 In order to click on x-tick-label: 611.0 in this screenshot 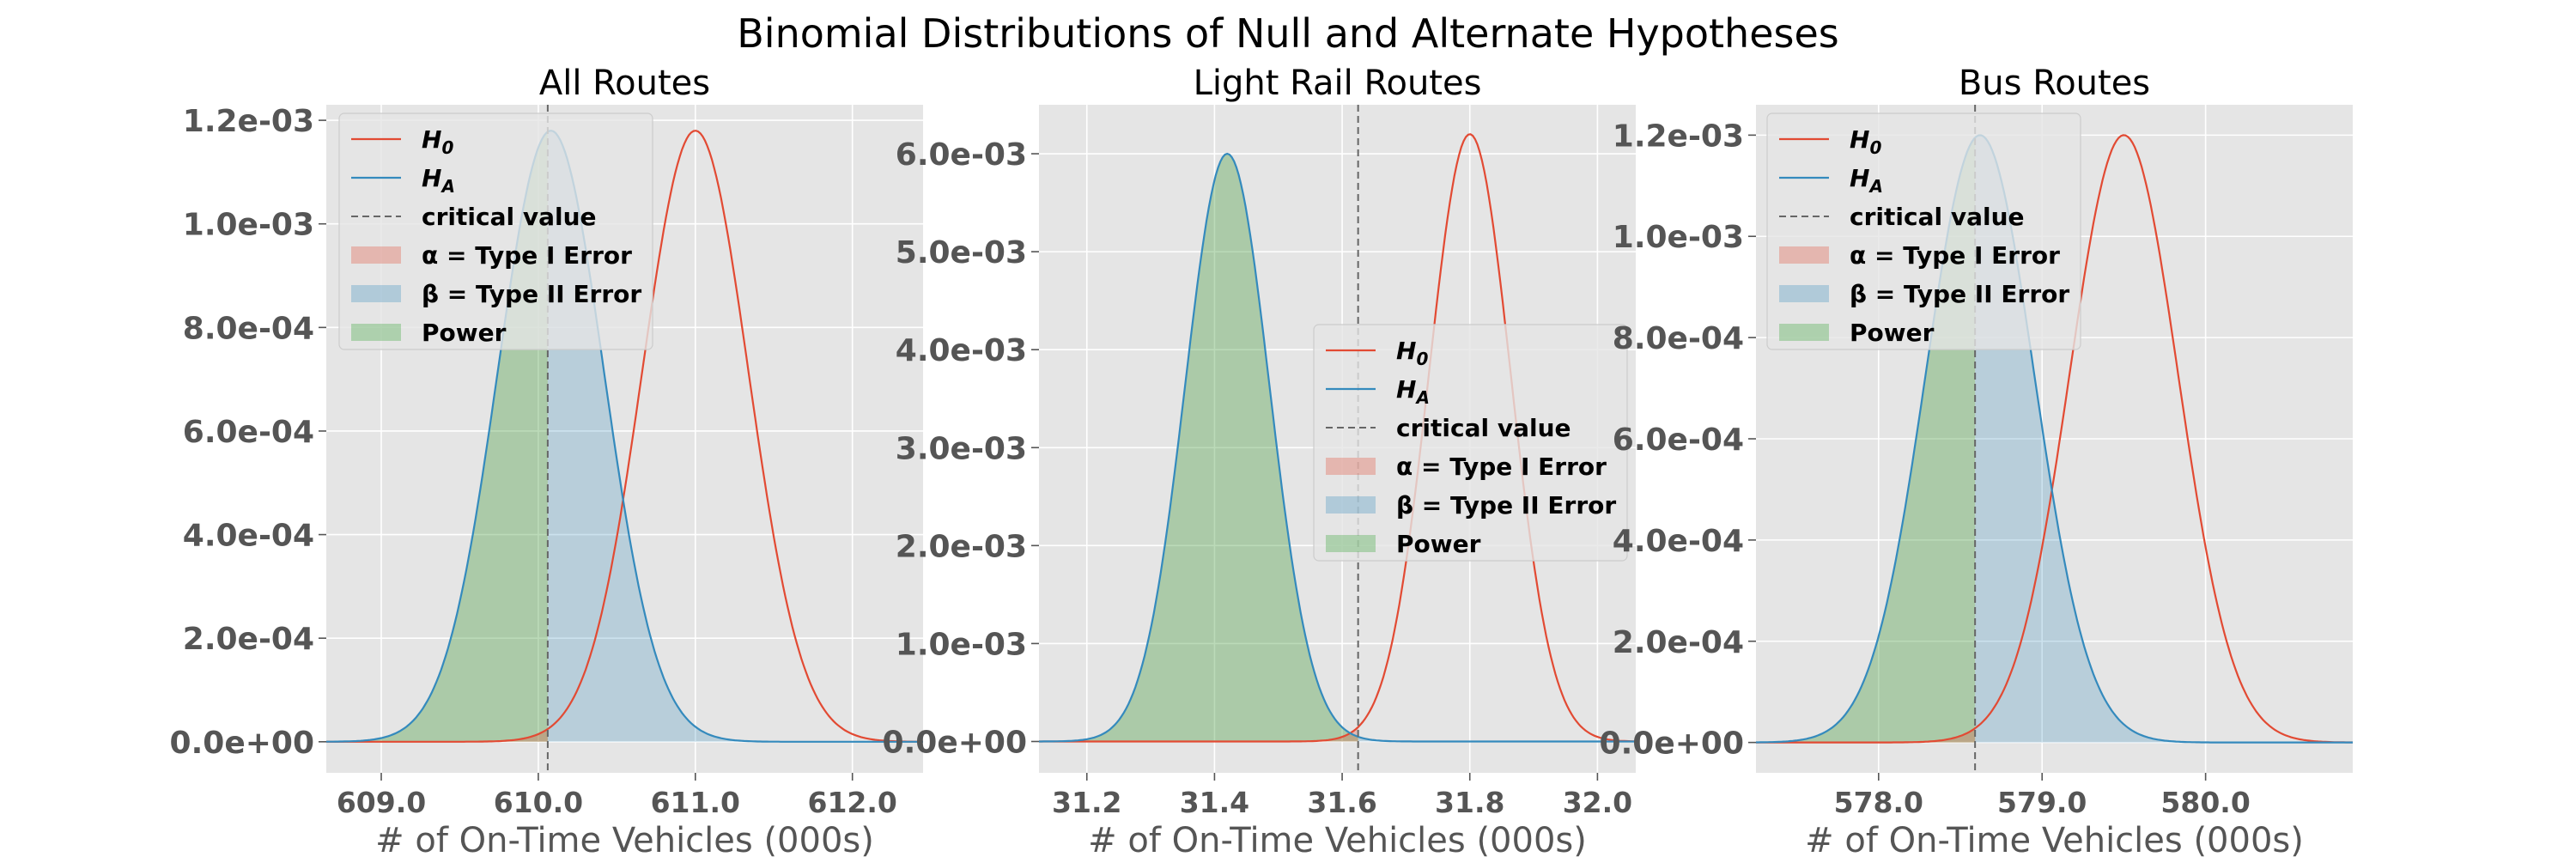, I will do `click(695, 803)`.